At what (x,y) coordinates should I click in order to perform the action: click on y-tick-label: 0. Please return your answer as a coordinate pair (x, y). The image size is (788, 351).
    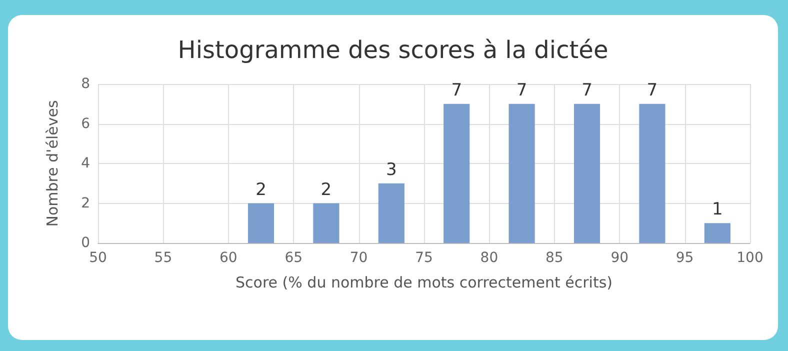
    Looking at the image, I should click on (85, 243).